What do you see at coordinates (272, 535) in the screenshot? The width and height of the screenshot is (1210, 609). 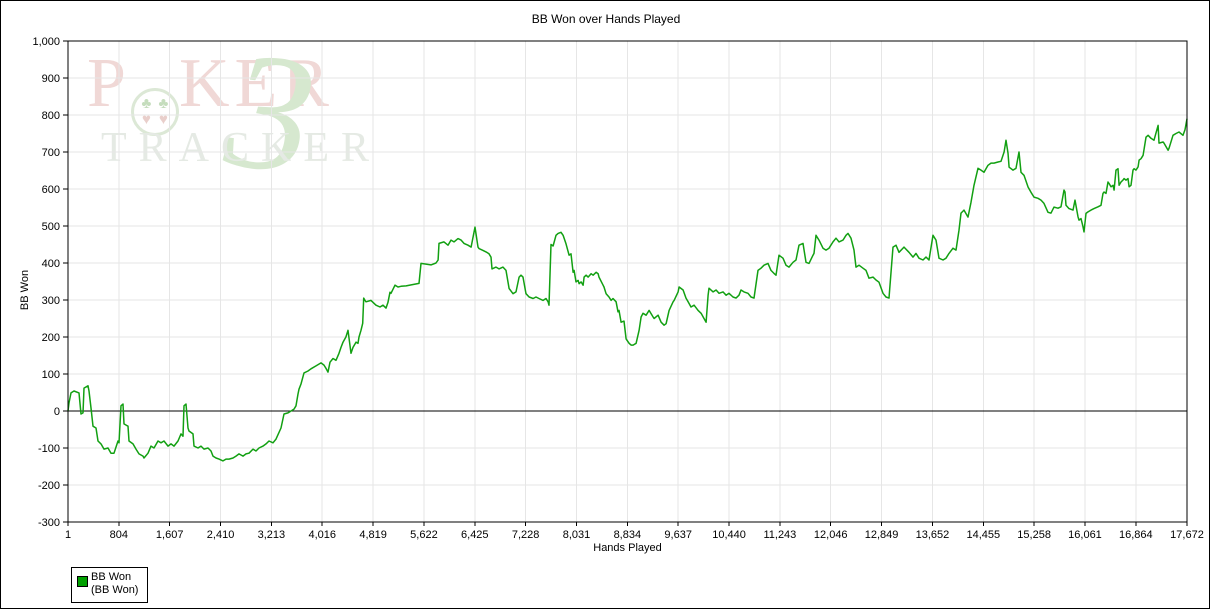 I see `x-tick-label: 3,213` at bounding box center [272, 535].